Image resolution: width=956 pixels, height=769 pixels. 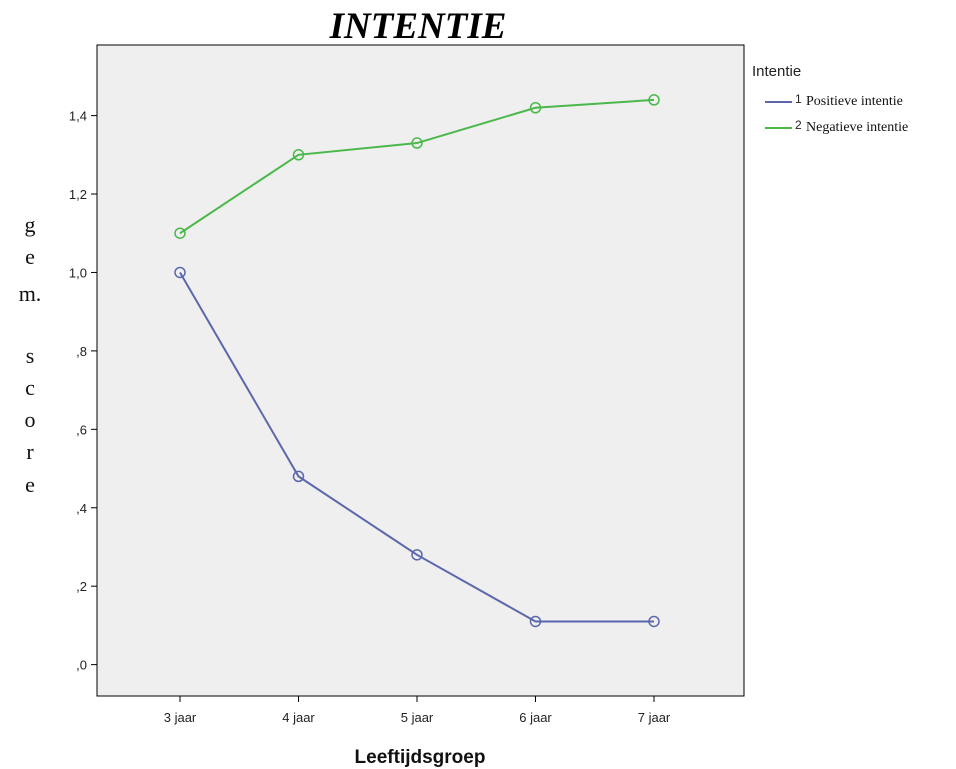 What do you see at coordinates (81, 586) in the screenshot?
I see `y-tick-label: ,2` at bounding box center [81, 586].